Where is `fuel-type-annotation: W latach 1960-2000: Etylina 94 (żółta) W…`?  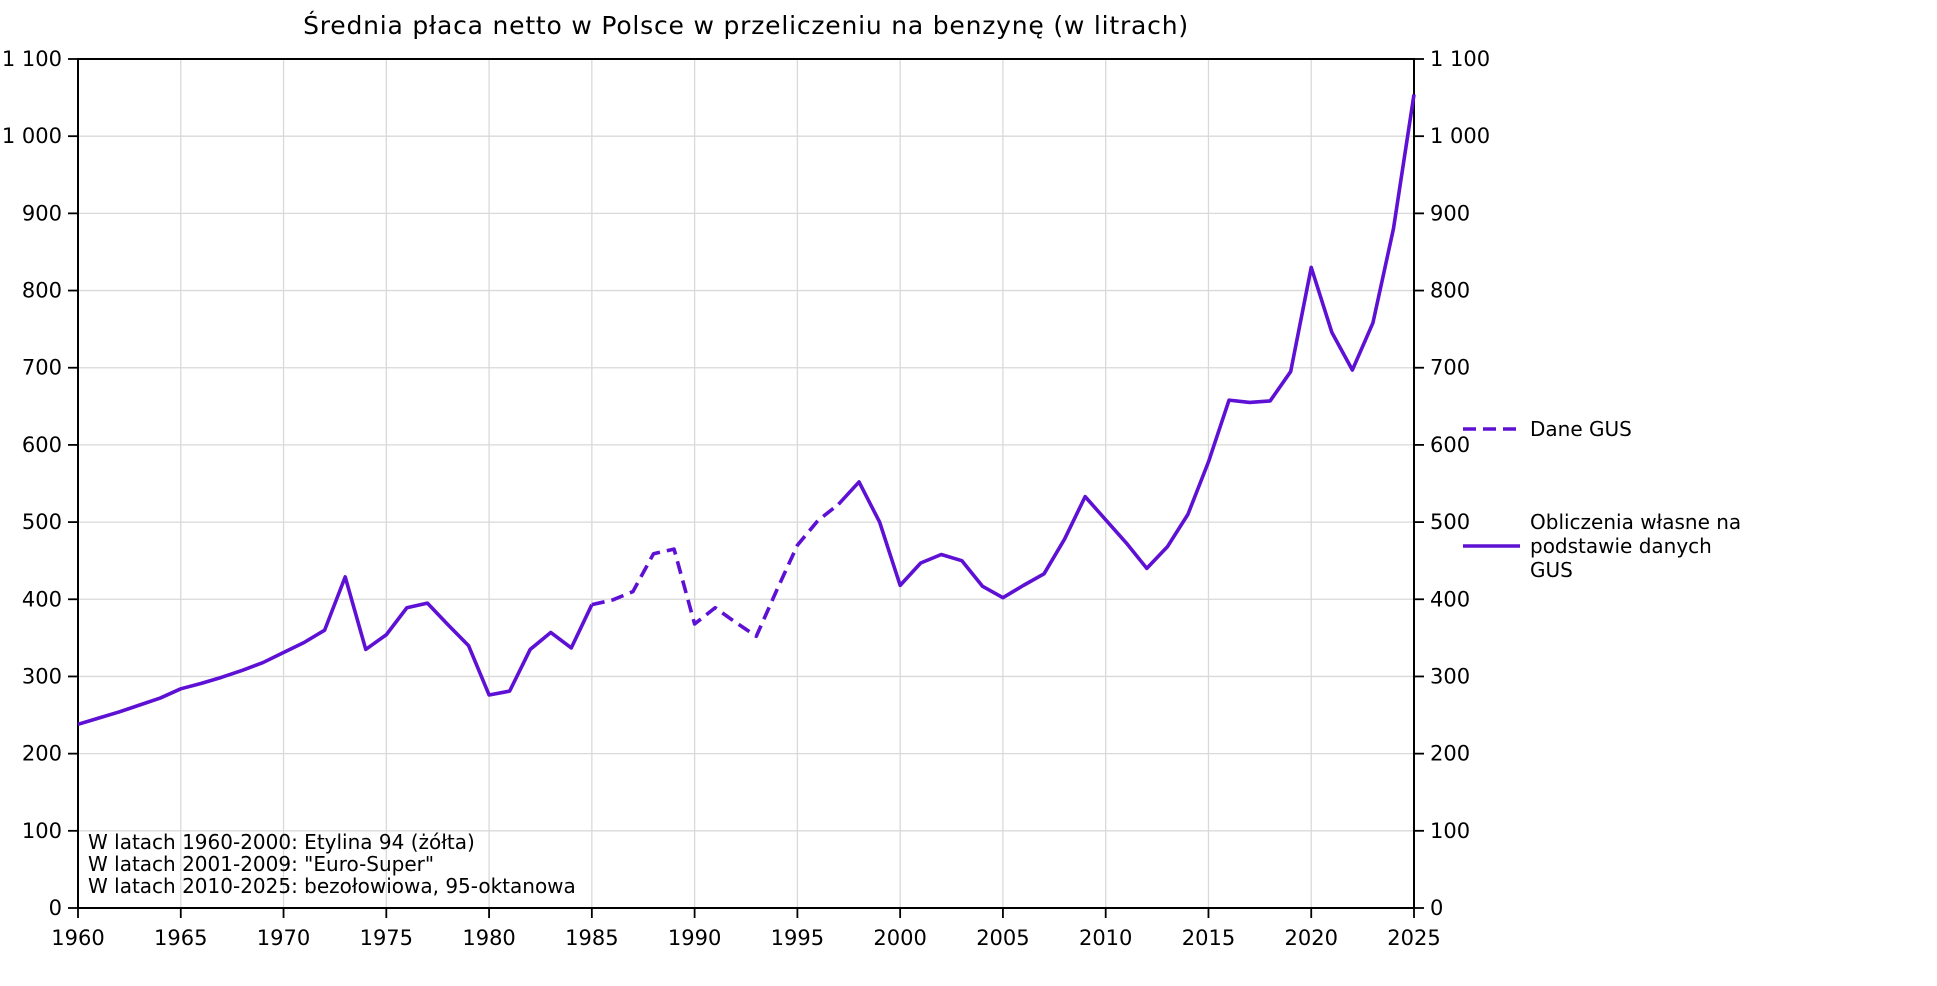
fuel-type-annotation: W latach 1960-2000: Etylina 94 (żółta) W… is located at coordinates (332, 864).